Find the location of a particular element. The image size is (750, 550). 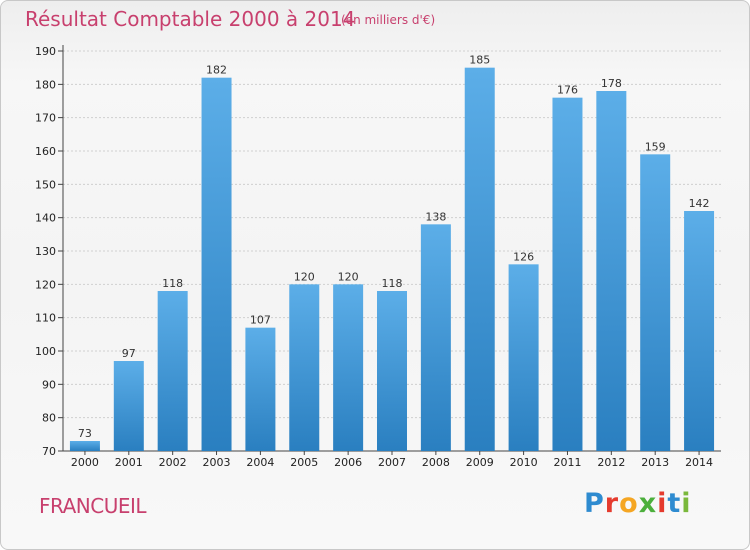

y-tick-label: 80 is located at coordinates (49, 418).